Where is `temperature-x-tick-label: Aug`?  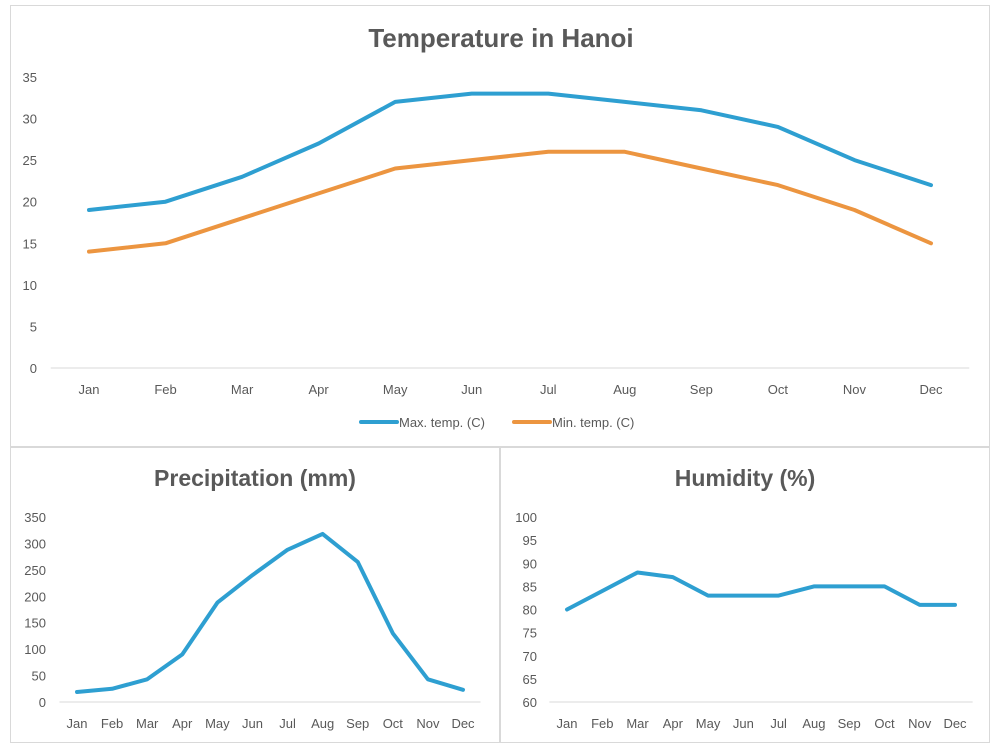
temperature-x-tick-label: Aug is located at coordinates (624, 389).